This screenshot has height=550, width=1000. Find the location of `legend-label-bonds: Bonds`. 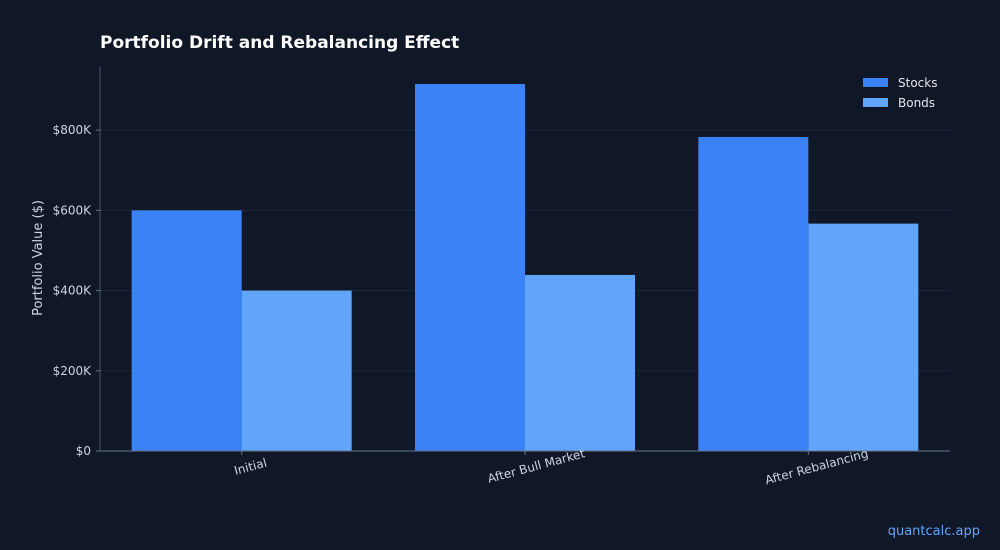

legend-label-bonds: Bonds is located at coordinates (916, 103).